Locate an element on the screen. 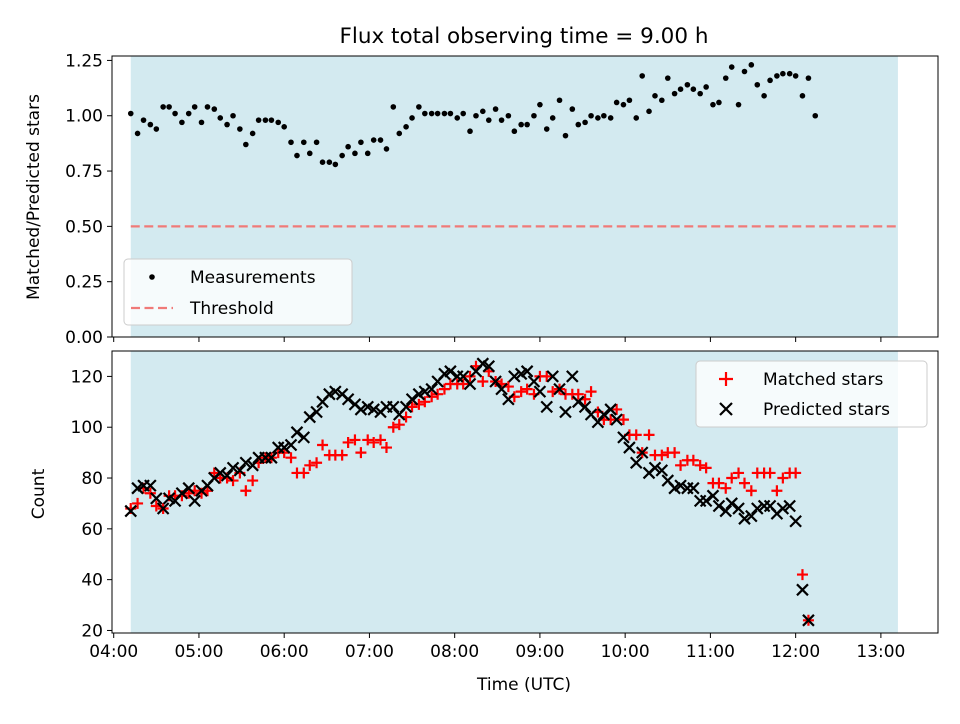 The width and height of the screenshot is (960, 724). x-tick-label: 12:00 is located at coordinates (795, 652).